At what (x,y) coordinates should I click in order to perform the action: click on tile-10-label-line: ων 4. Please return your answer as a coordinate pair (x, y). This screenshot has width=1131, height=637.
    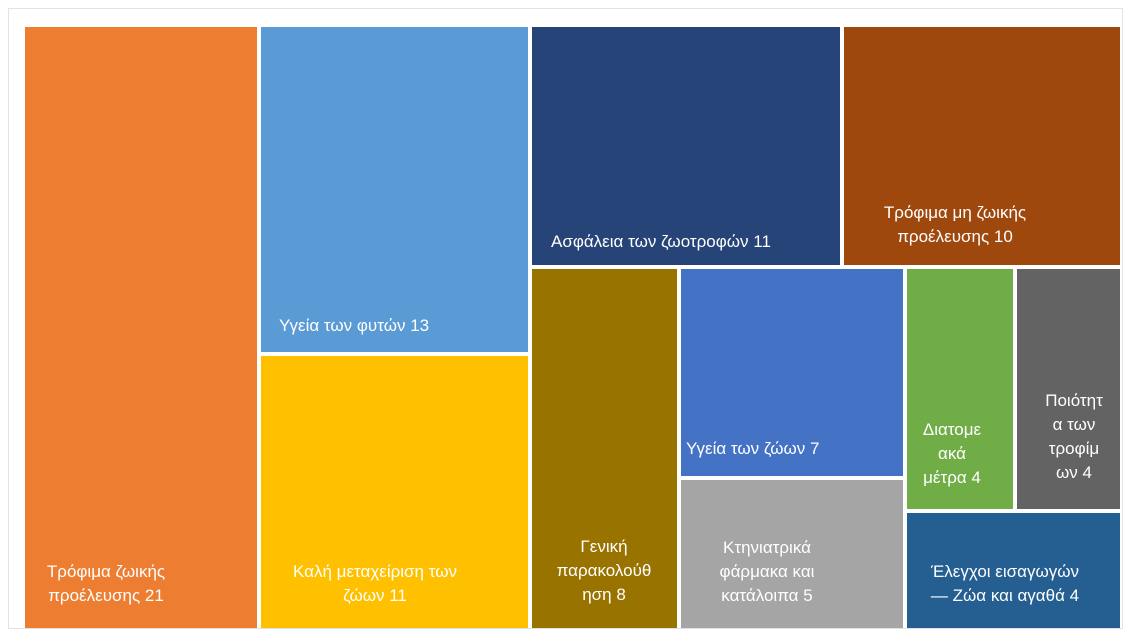
    Looking at the image, I should click on (1074, 472).